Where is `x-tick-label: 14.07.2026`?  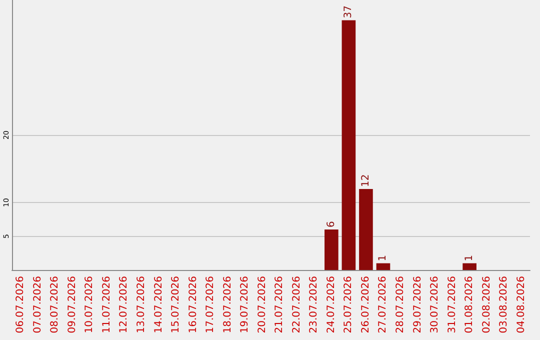 x-tick-label: 14.07.2026 is located at coordinates (158, 305).